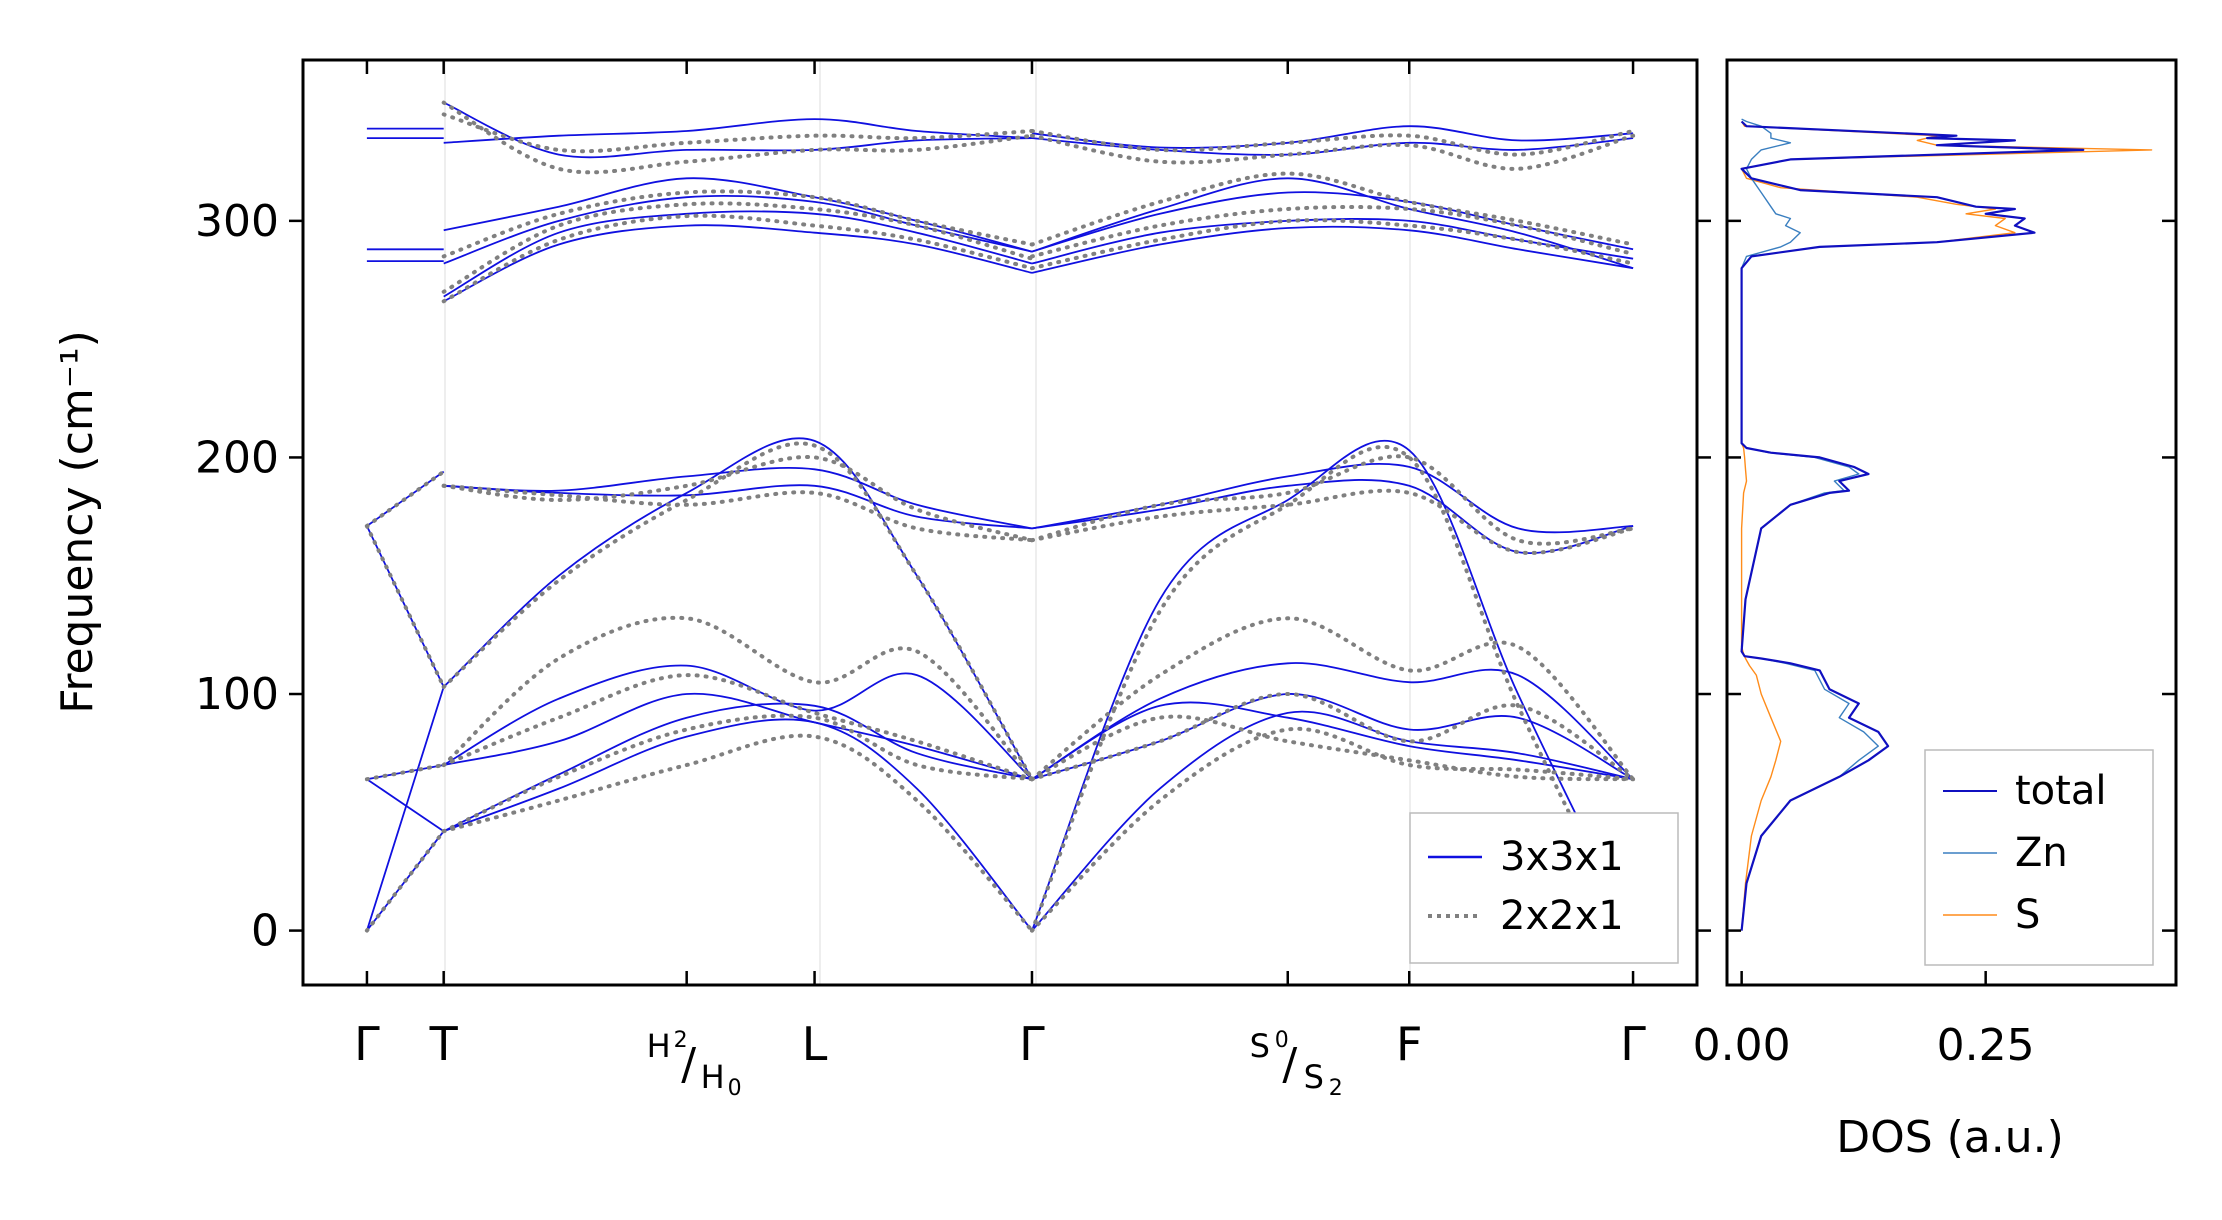 The width and height of the screenshot is (2222, 1220). I want to click on y-axis-label: Frequency (cm⁻¹), so click(77, 522).